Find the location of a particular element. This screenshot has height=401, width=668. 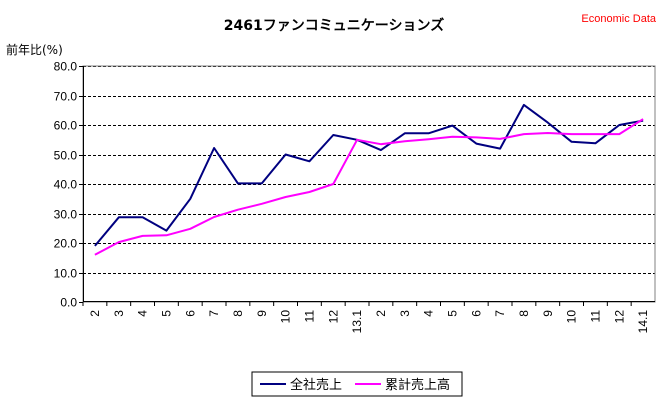

y-tick-label: 80.0 is located at coordinates (66, 67).